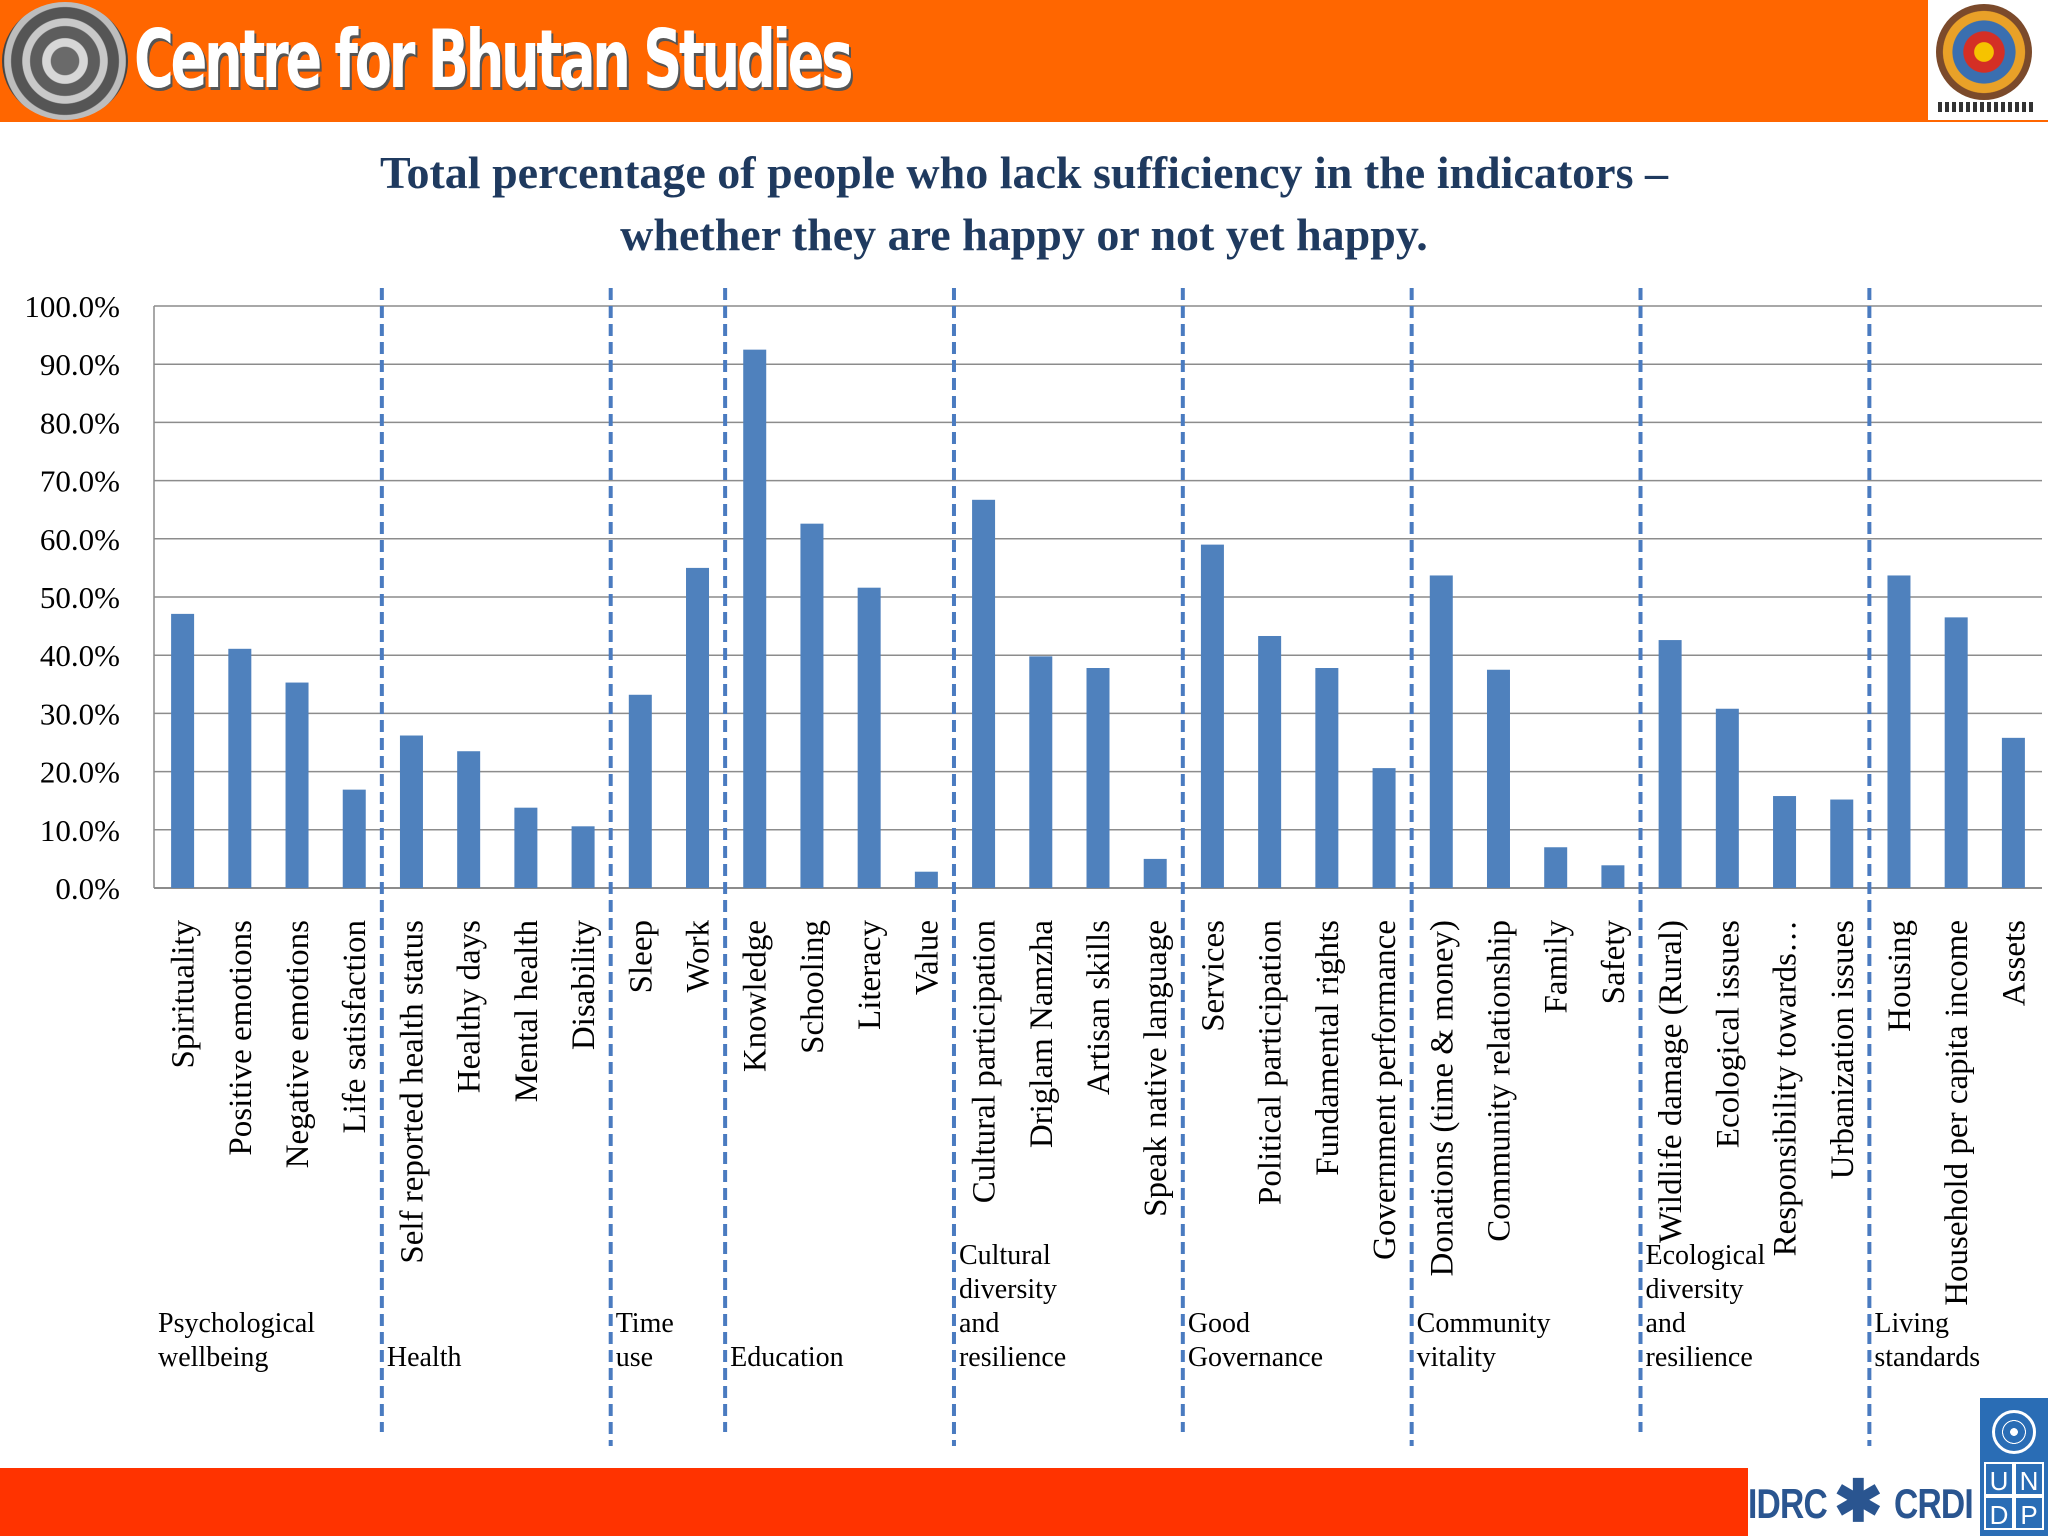 The image size is (2048, 1536). Describe the element at coordinates (641, 956) in the screenshot. I see `category-label: Sleep` at that location.